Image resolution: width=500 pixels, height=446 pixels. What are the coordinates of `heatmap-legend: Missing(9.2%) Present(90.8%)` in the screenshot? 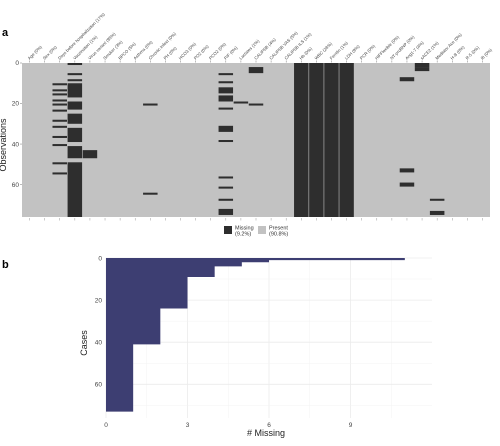 It's located at (256, 232).